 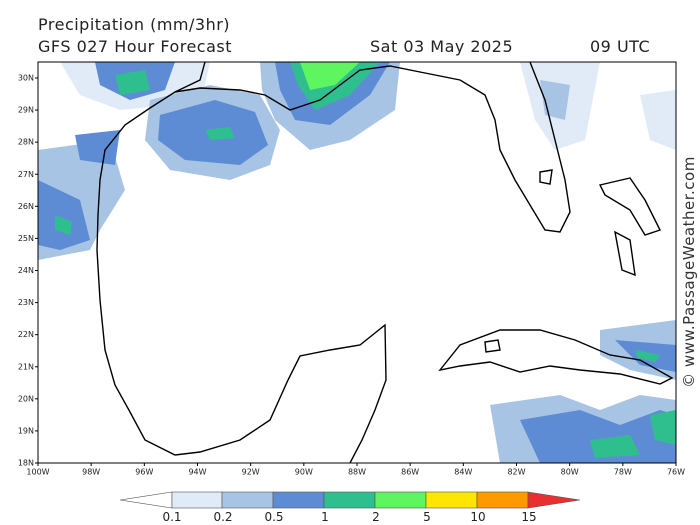 I want to click on lon-label: 100W, so click(x=37, y=472).